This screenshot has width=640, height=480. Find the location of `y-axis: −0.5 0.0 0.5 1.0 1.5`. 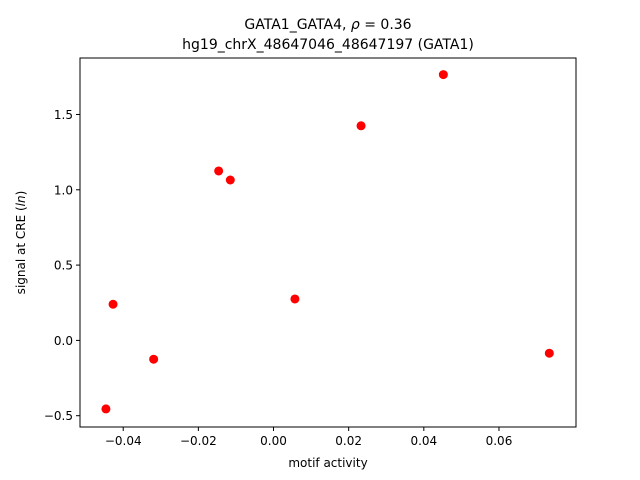

y-axis: −0.5 0.0 0.5 1.0 1.5 is located at coordinates (62, 265).